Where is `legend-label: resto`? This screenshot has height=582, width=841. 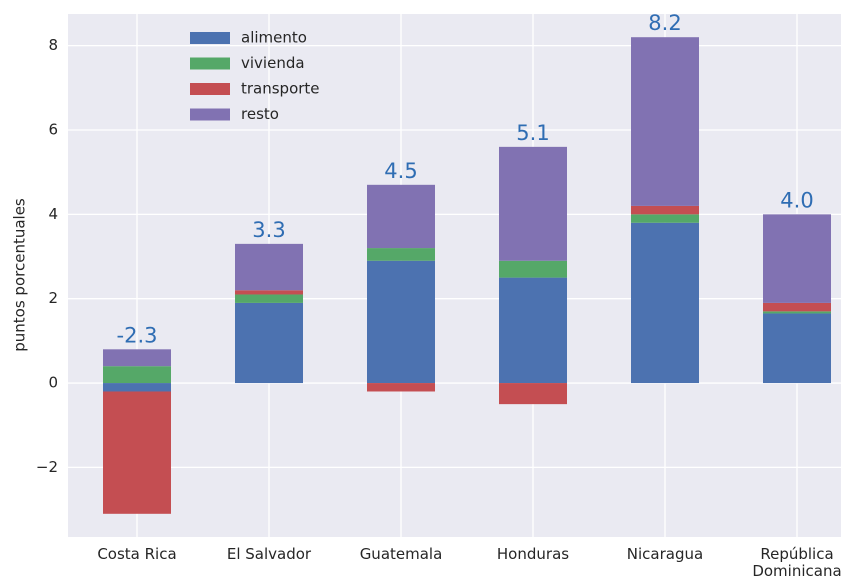 legend-label: resto is located at coordinates (260, 114).